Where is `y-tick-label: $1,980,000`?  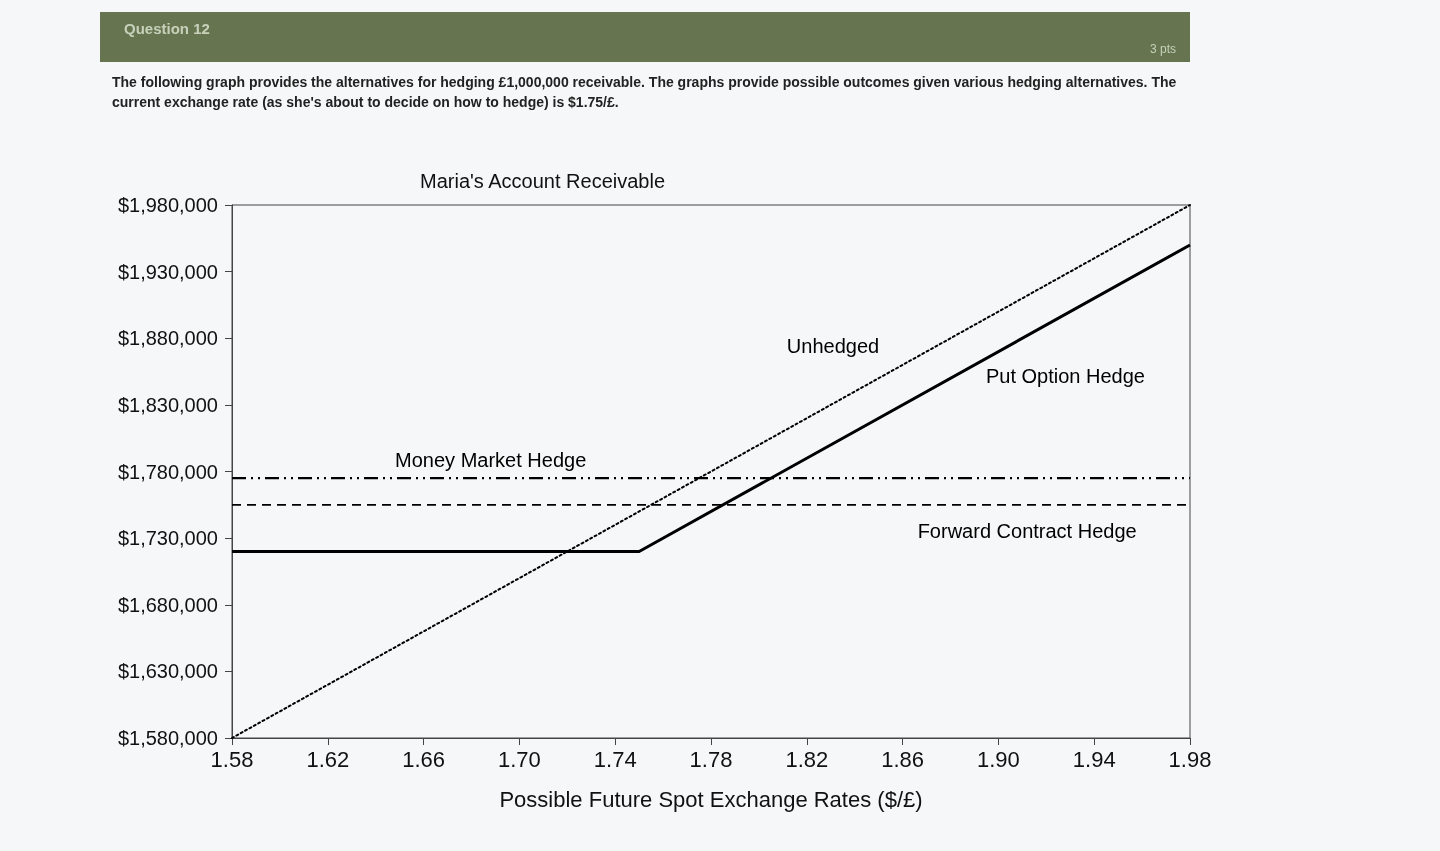
y-tick-label: $1,980,000 is located at coordinates (167, 205).